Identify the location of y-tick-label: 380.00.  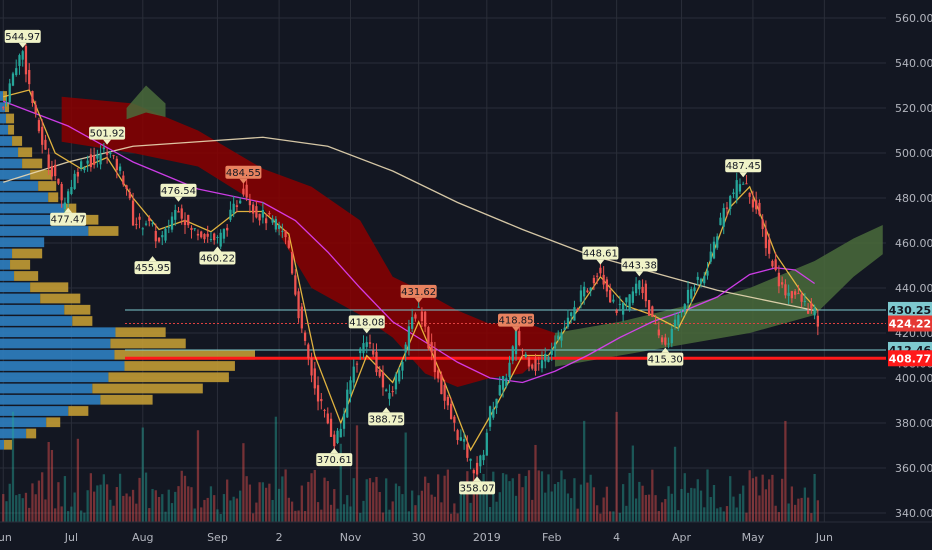
(913, 423).